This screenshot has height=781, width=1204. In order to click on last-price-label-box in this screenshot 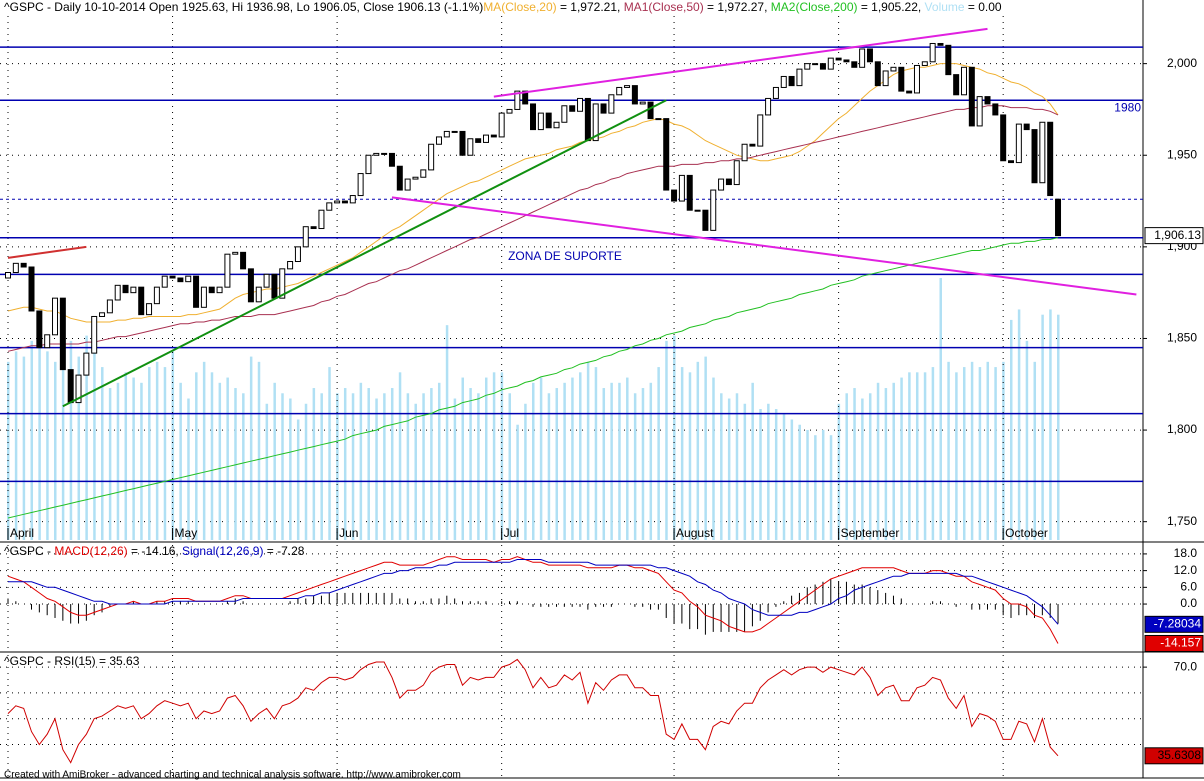, I will do `click(1174, 236)`.